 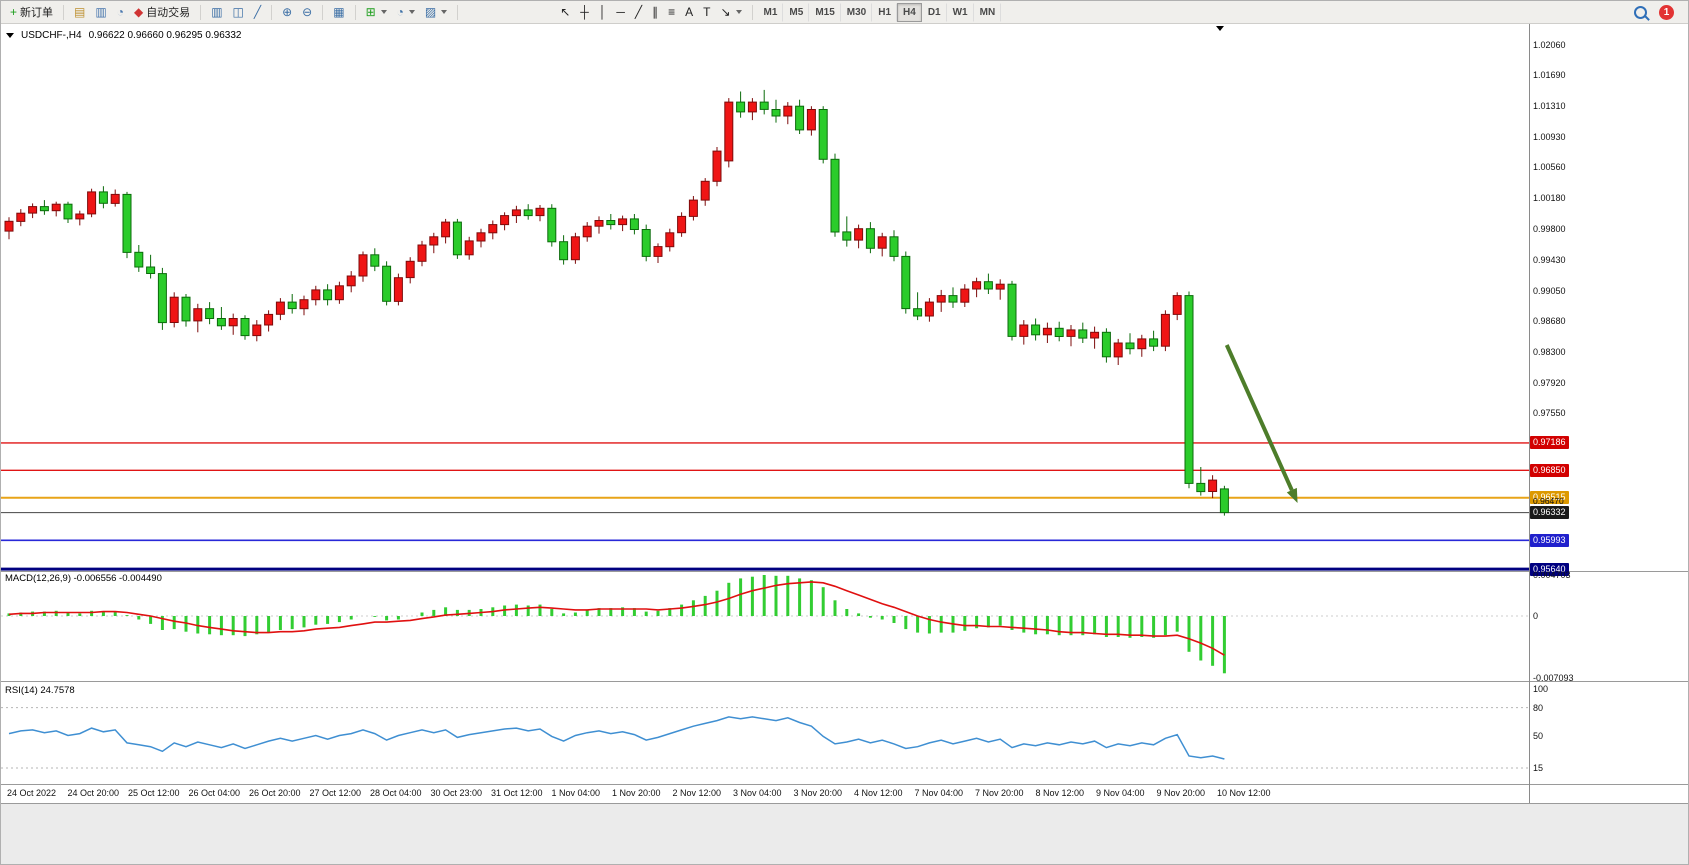 What do you see at coordinates (400, 12) in the screenshot?
I see `periods-button-glyph: ◔` at bounding box center [400, 12].